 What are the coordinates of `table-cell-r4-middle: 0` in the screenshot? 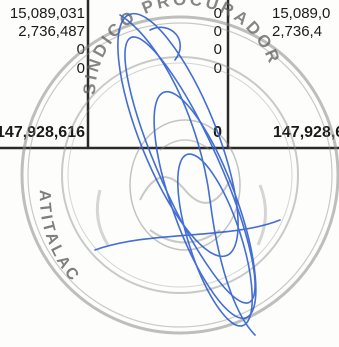 It's located at (217, 68).